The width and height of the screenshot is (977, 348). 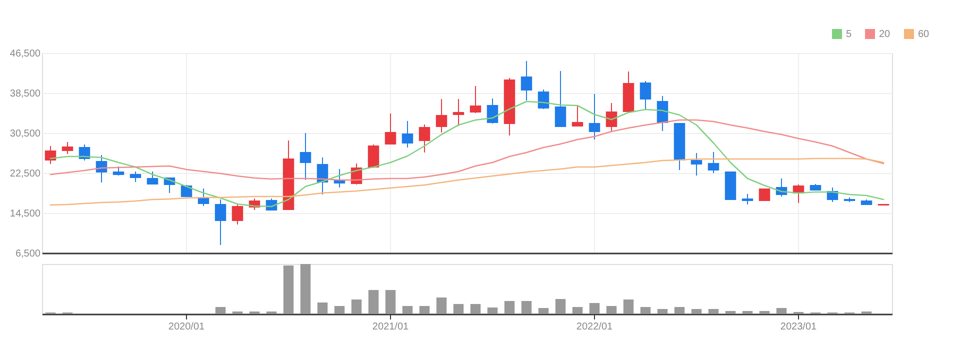 I want to click on x-tick-label: 2021/01, so click(x=391, y=327).